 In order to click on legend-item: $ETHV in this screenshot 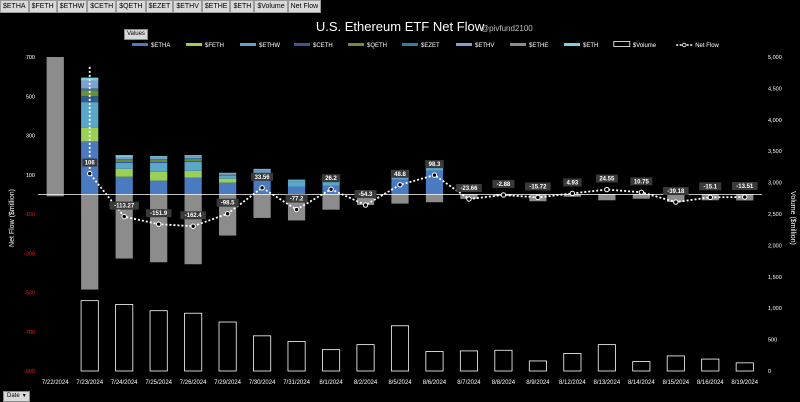, I will do `click(475, 46)`.